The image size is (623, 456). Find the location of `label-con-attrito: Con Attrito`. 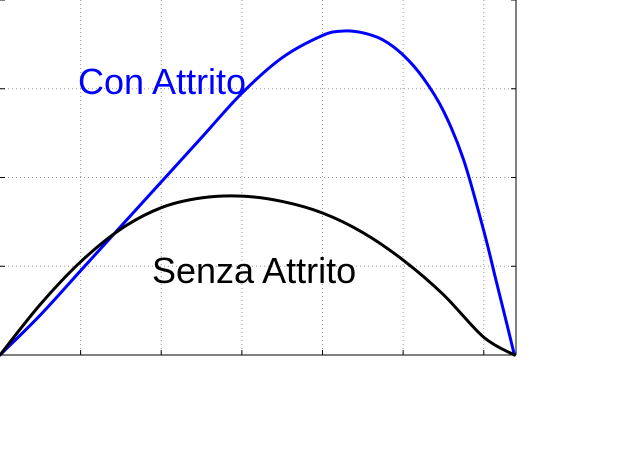

label-con-attrito: Con Attrito is located at coordinates (162, 81).